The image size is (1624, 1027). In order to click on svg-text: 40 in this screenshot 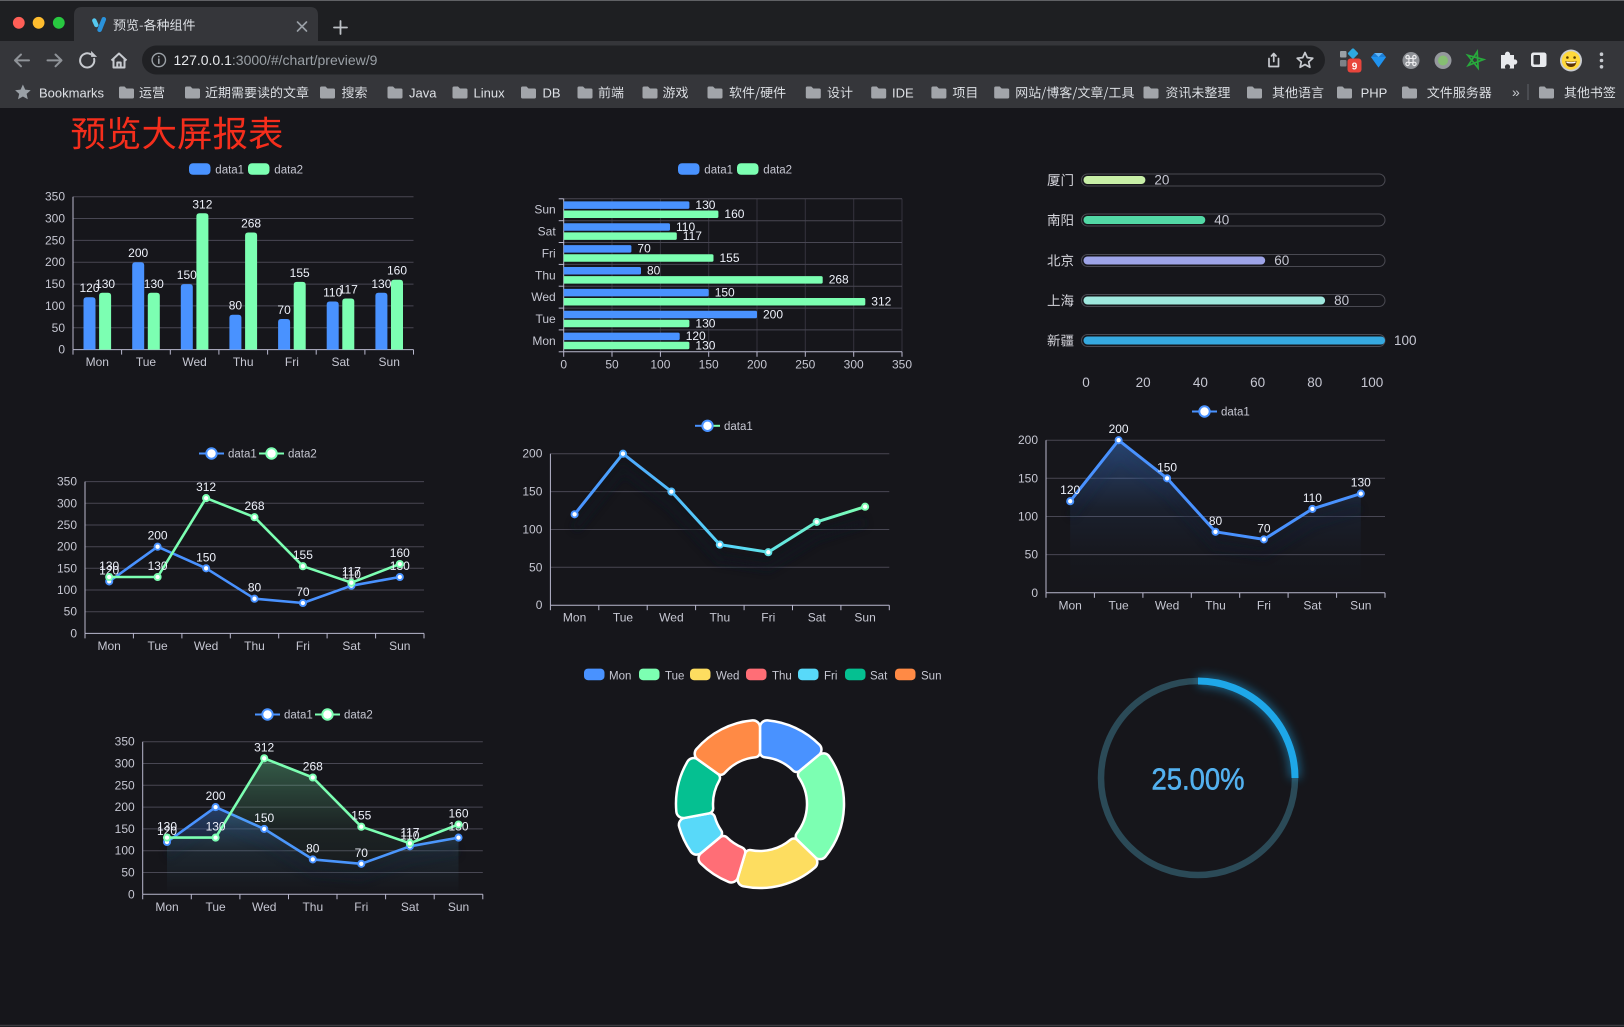, I will do `click(1221, 220)`.